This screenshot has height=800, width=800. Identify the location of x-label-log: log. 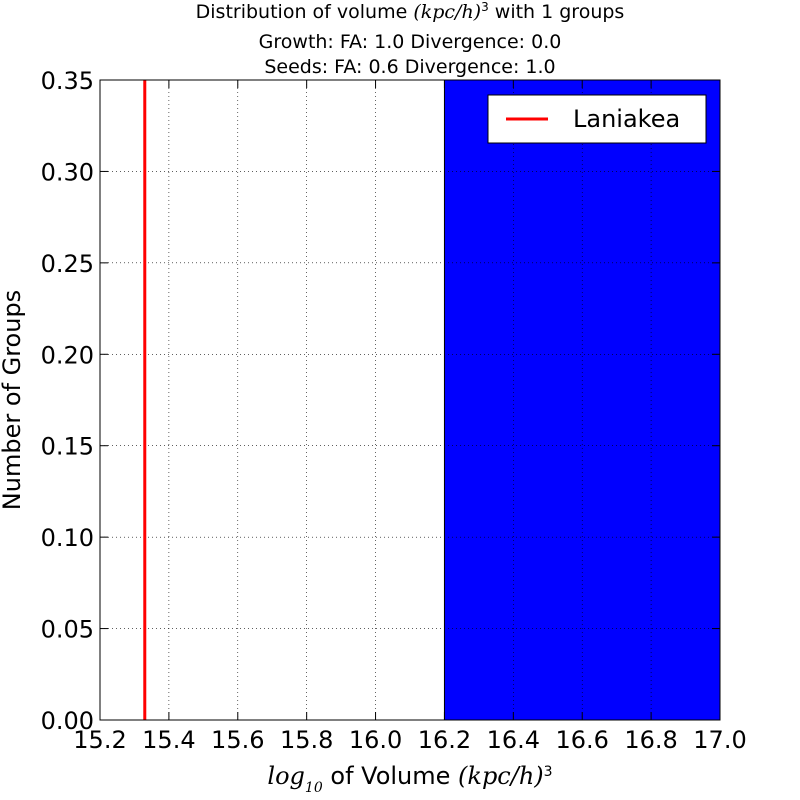
(286, 776).